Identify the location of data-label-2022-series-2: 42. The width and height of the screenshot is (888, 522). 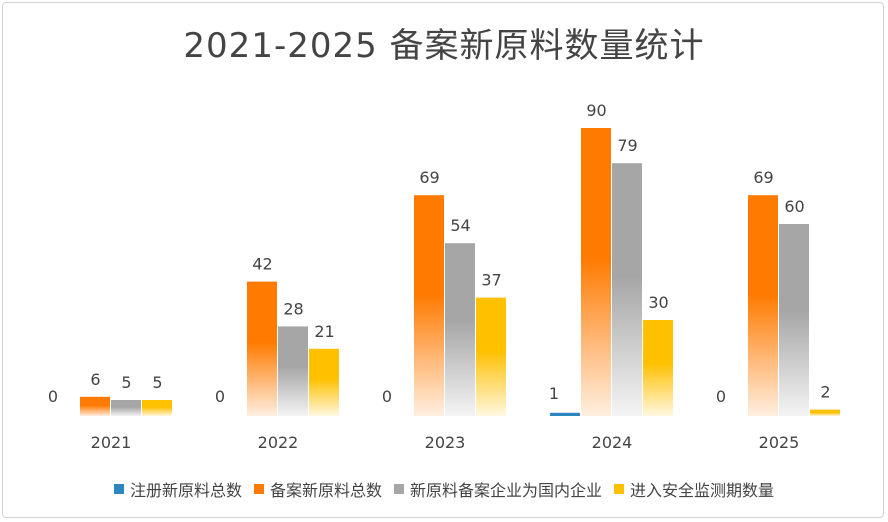
(262, 264).